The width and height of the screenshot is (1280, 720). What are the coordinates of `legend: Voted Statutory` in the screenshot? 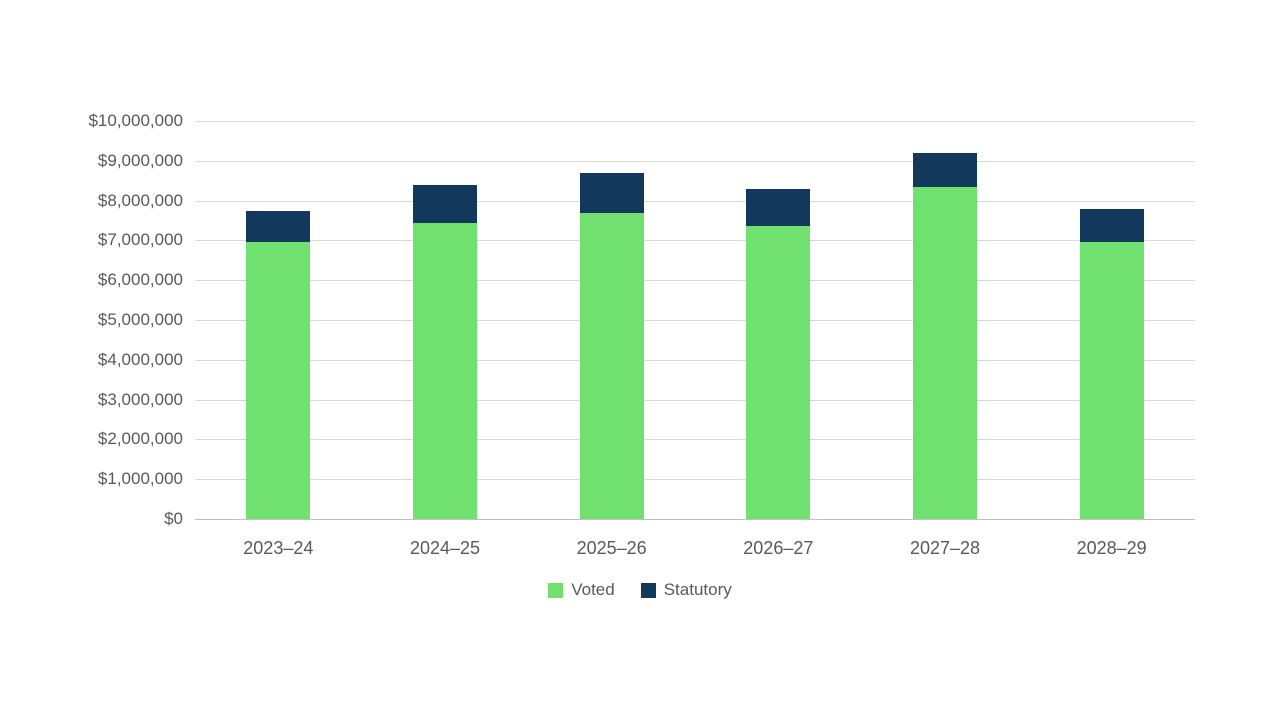 It's located at (640, 590).